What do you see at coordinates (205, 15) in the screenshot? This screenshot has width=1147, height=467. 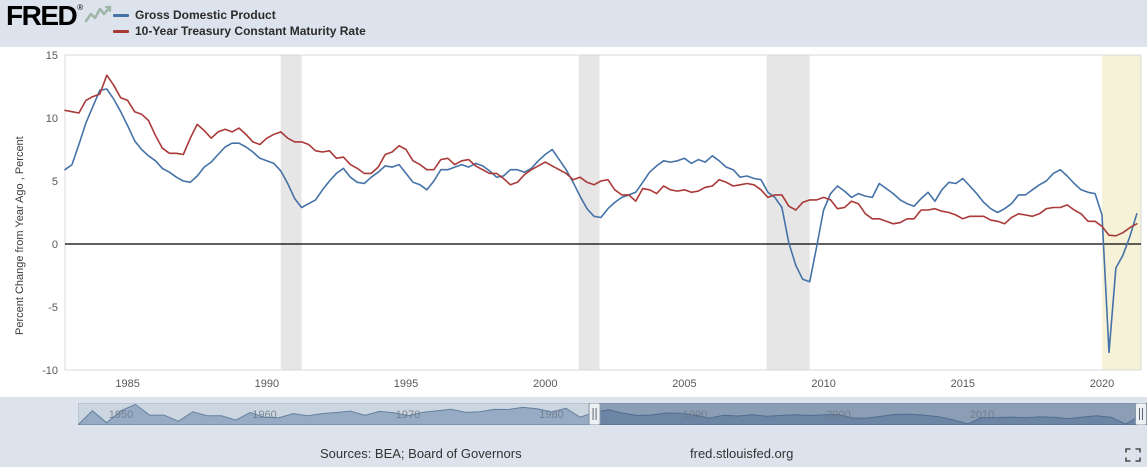 I see `legend-label-gdp: Gross Domestic Product` at bounding box center [205, 15].